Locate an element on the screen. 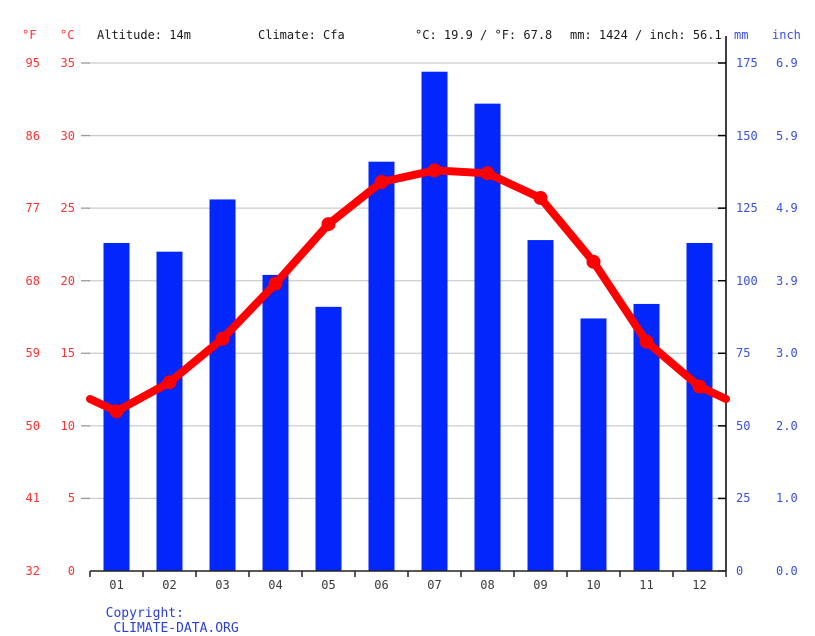  c-axis-tick-label: 25 is located at coordinates (67, 208).